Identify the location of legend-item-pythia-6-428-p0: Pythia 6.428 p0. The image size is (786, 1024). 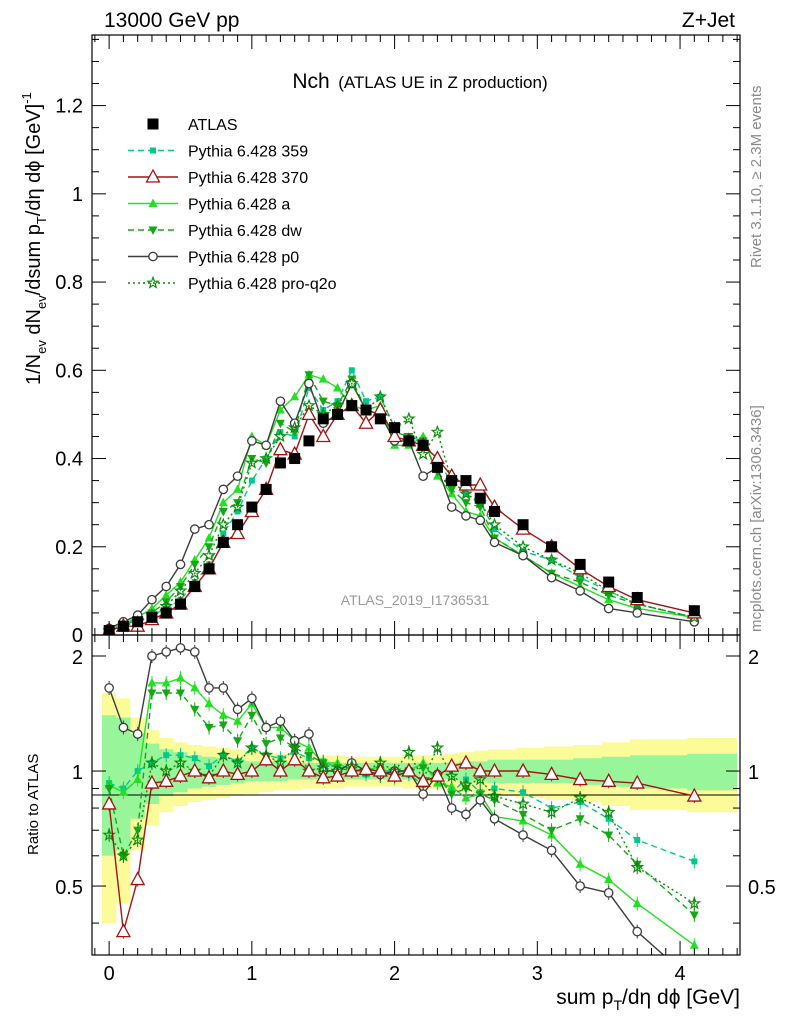
(213, 258).